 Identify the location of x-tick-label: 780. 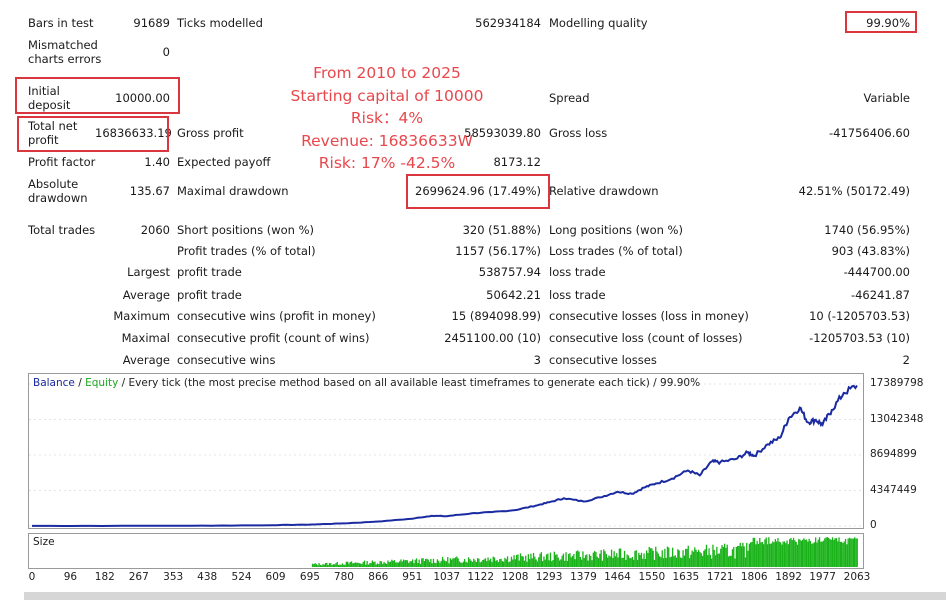
(343, 577).